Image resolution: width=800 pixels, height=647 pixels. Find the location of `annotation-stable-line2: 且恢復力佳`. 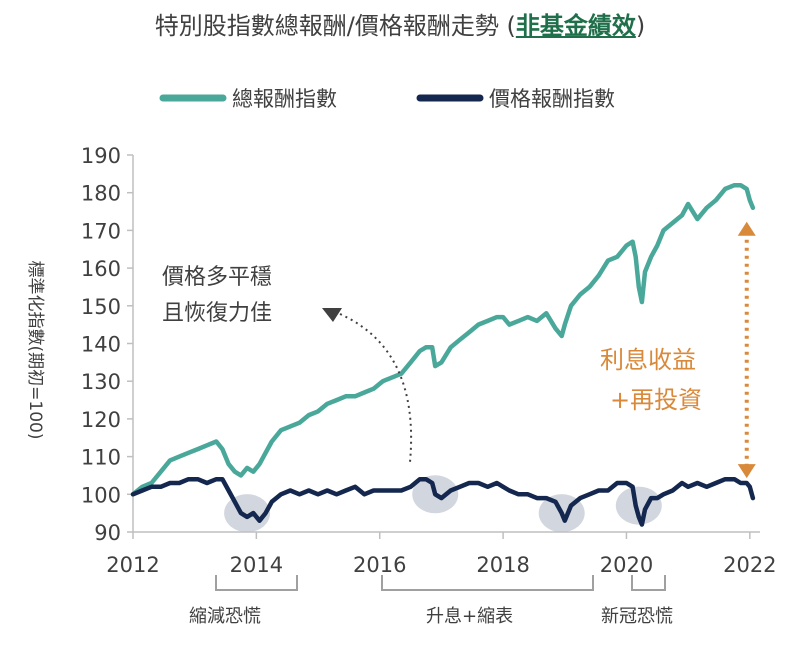

annotation-stable-line2: 且恢復力佳 is located at coordinates (217, 313).